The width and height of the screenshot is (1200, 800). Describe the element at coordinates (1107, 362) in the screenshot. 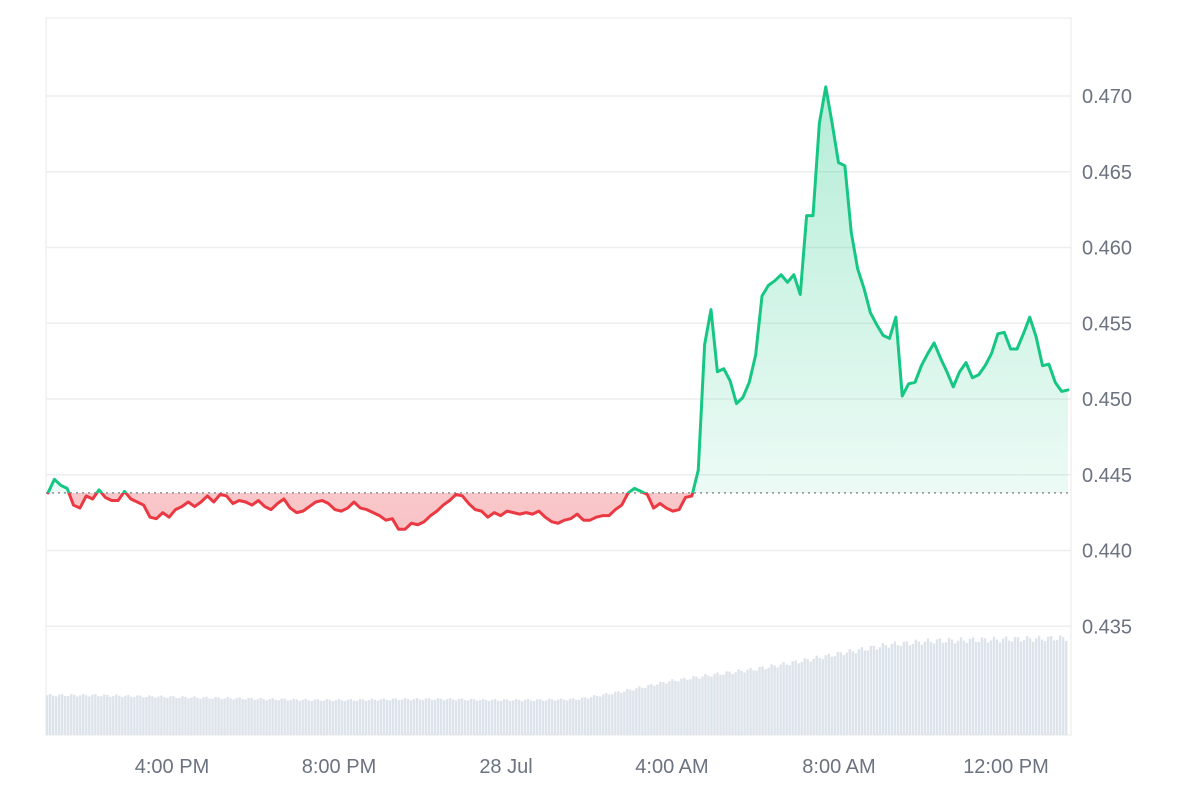

I see `y-axis-ticks: 0.435 0.440 0.445 0.450 0.455 0.460 0.465 0.470` at that location.